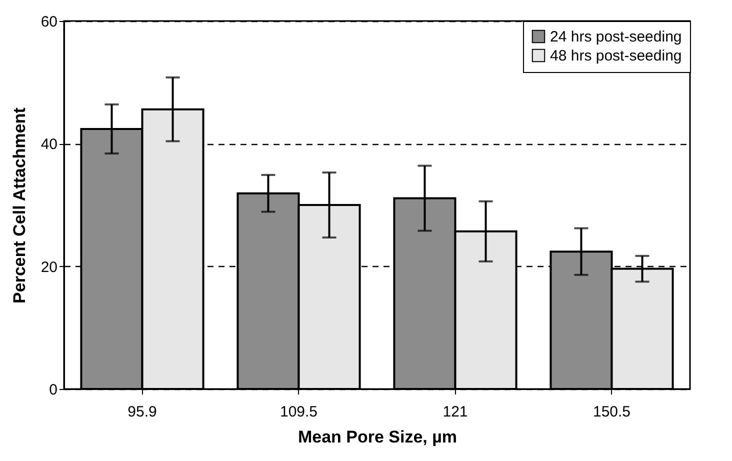  Describe the element at coordinates (19, 205) in the screenshot. I see `y-axis-title: Percent Cell Attachment` at that location.